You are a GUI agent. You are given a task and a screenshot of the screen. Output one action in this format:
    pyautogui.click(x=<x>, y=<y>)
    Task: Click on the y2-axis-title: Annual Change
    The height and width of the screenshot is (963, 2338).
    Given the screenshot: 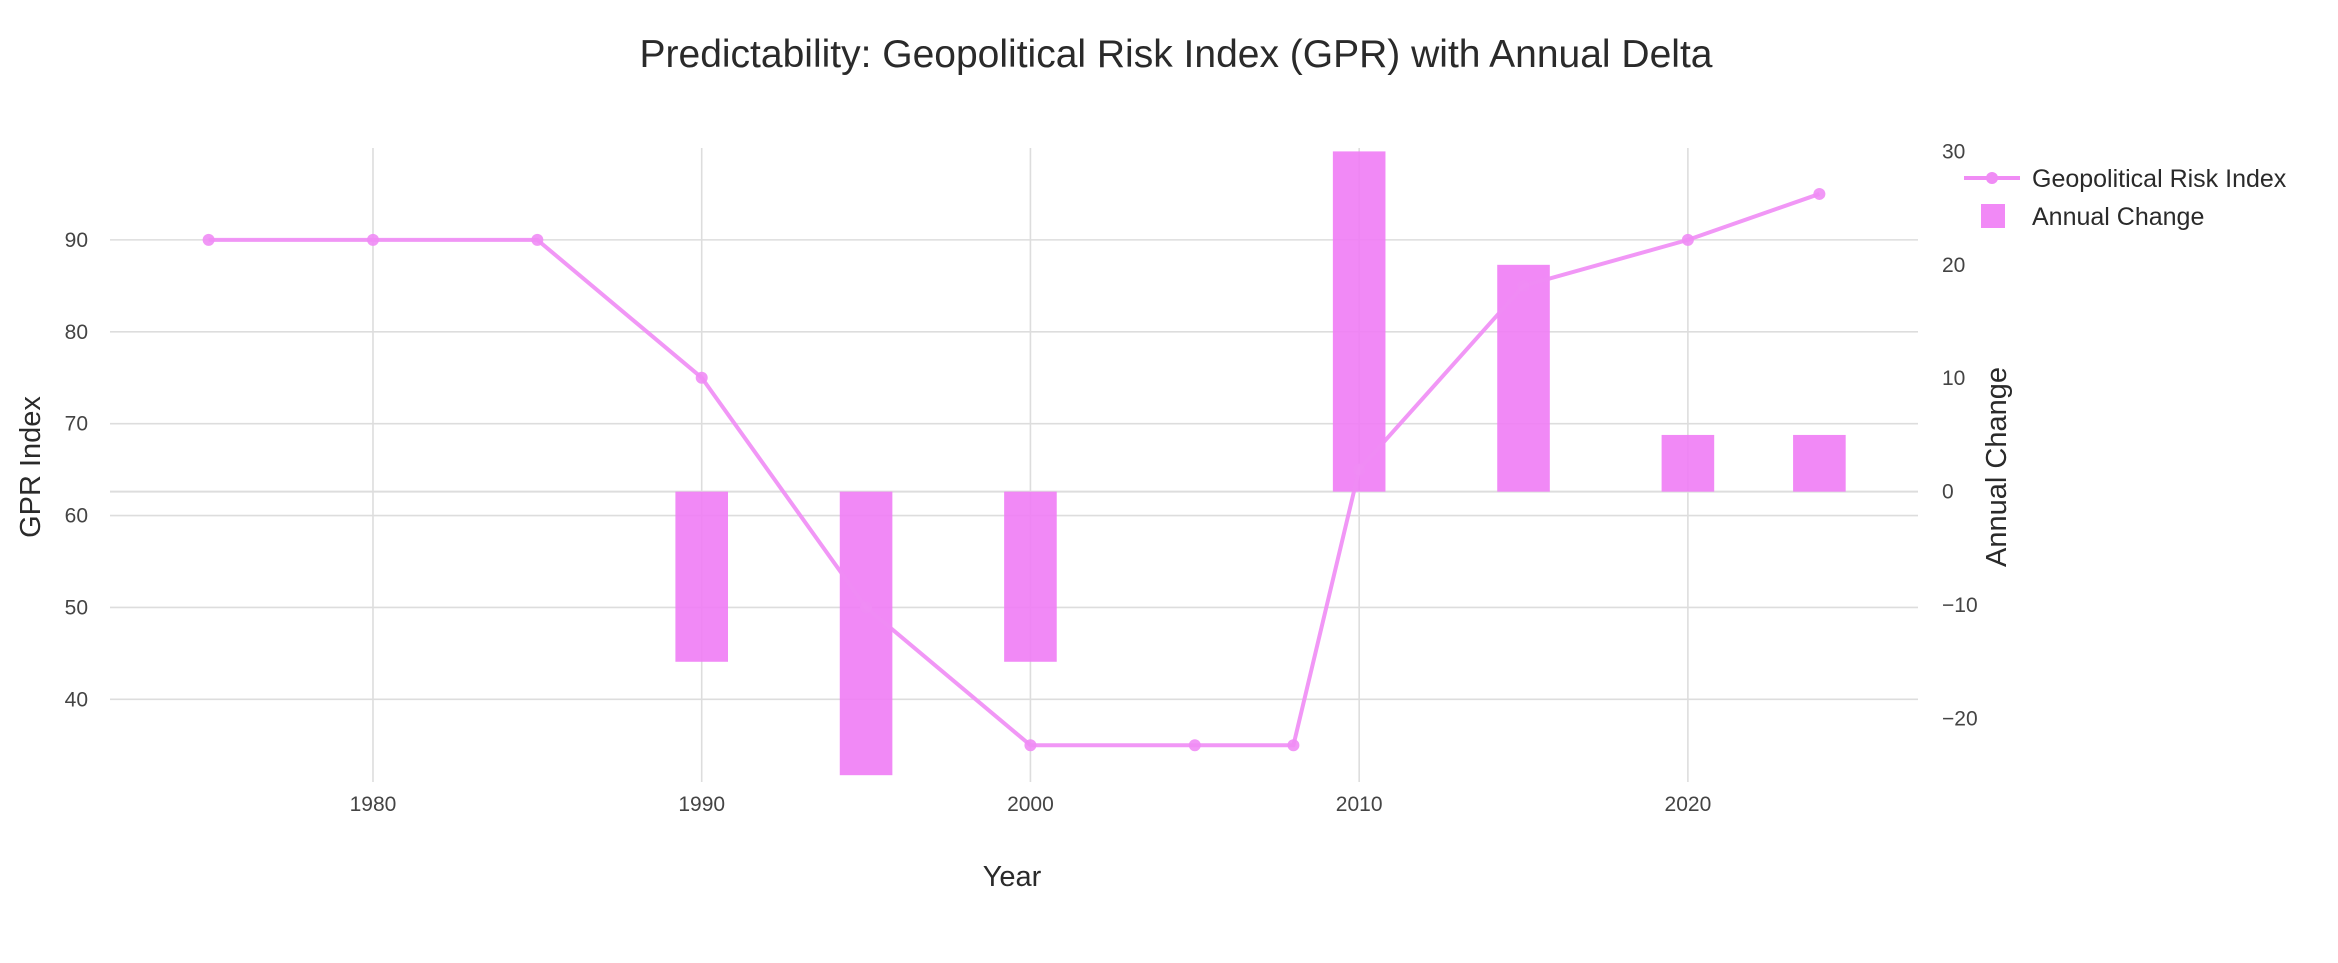 What is the action you would take?
    pyautogui.click(x=1997, y=467)
    